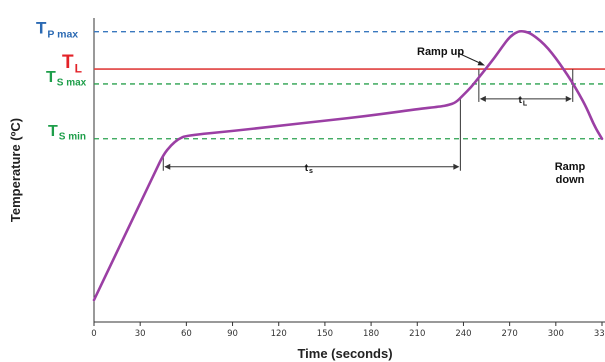 The height and width of the screenshot is (362, 605). What do you see at coordinates (470, 58) in the screenshot?
I see `ramp-up-leader` at bounding box center [470, 58].